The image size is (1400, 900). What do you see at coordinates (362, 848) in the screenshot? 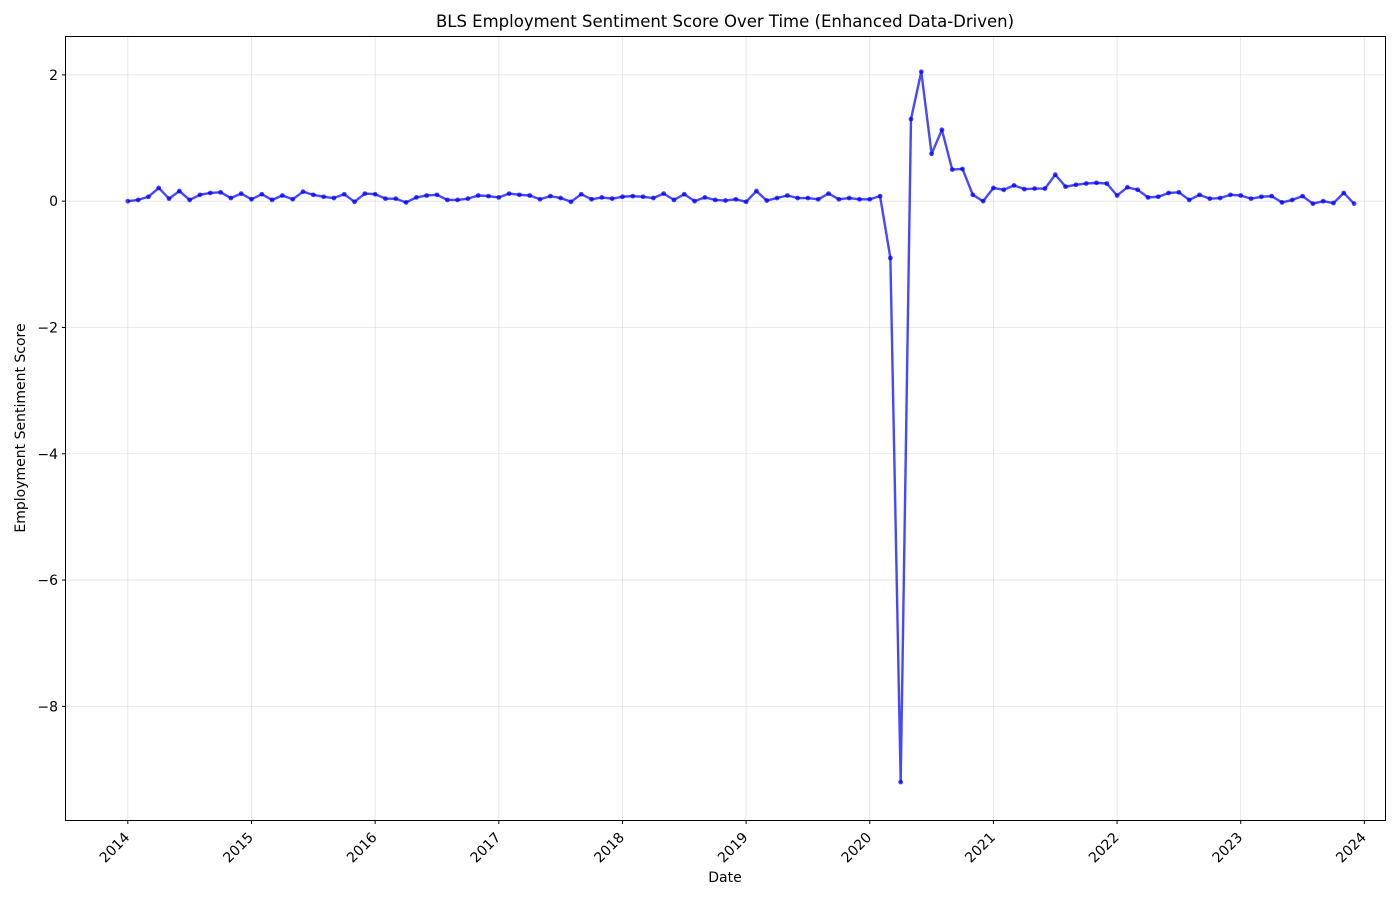
I see `x-tick-label: 2016` at bounding box center [362, 848].